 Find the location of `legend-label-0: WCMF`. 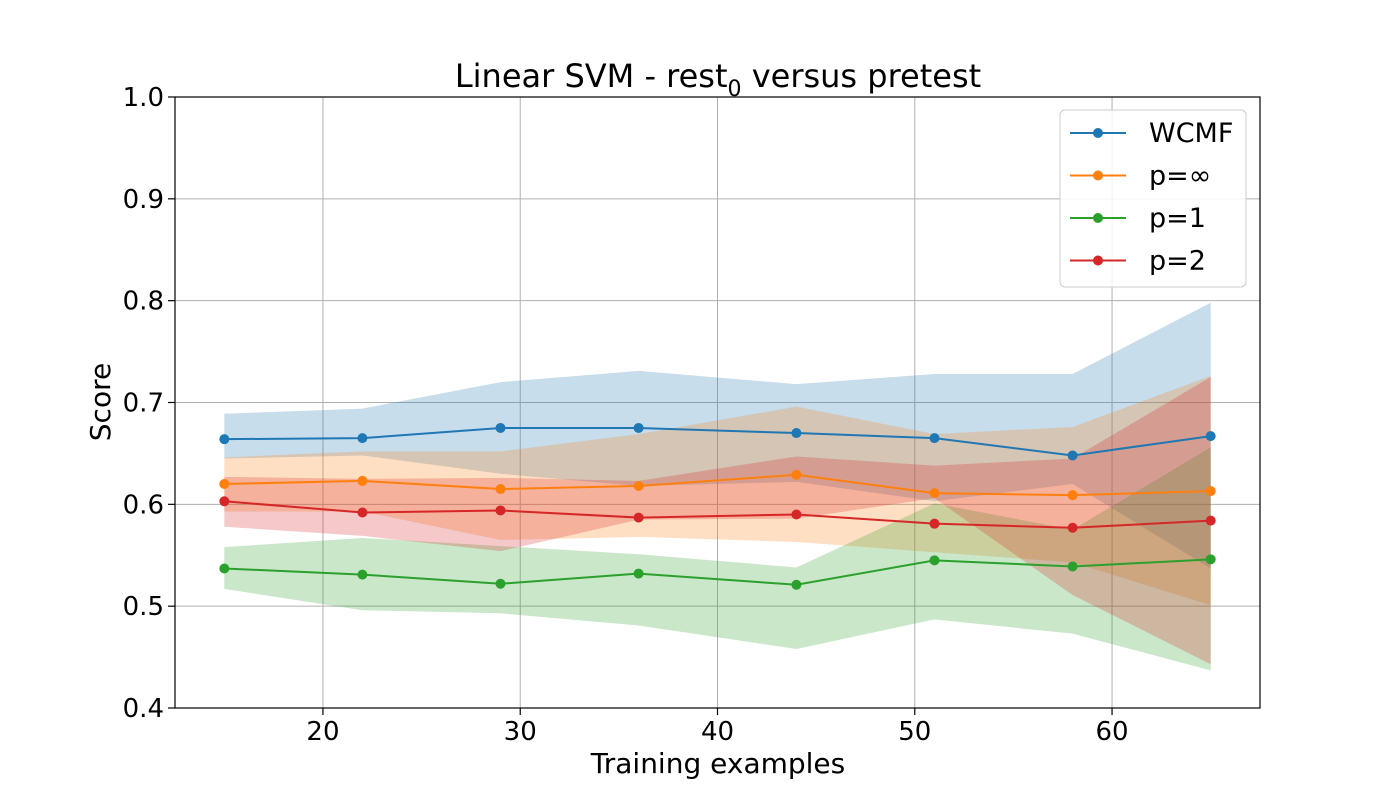

legend-label-0: WCMF is located at coordinates (1191, 133).